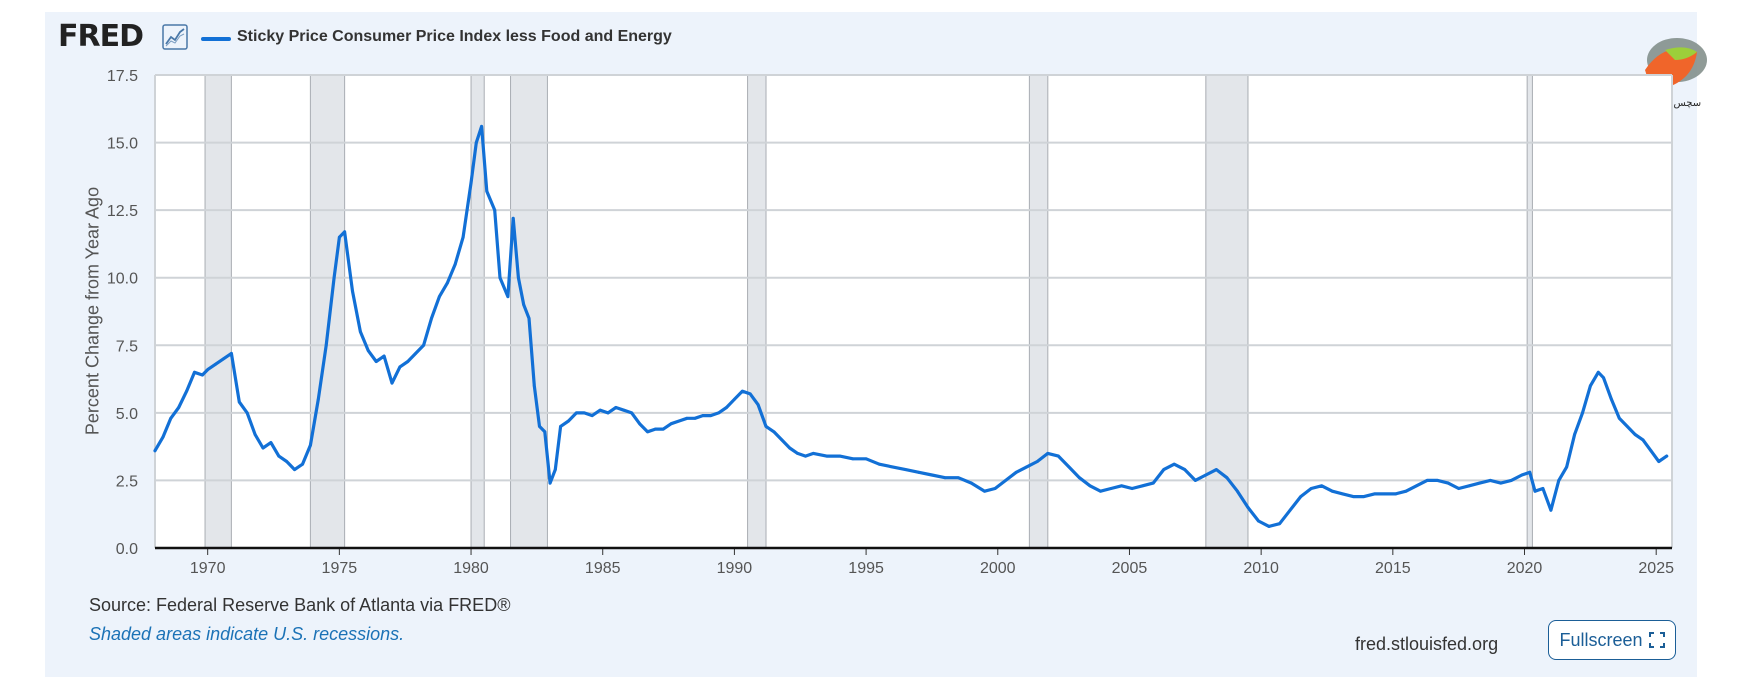 Image resolution: width=1740 pixels, height=687 pixels. I want to click on watermark-logo: سچس بلوکر, so click(1676, 73).